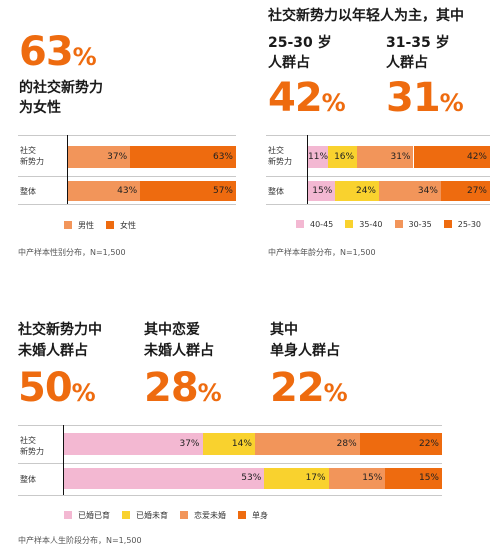  I want to click on legend-label: 单身, so click(260, 515).